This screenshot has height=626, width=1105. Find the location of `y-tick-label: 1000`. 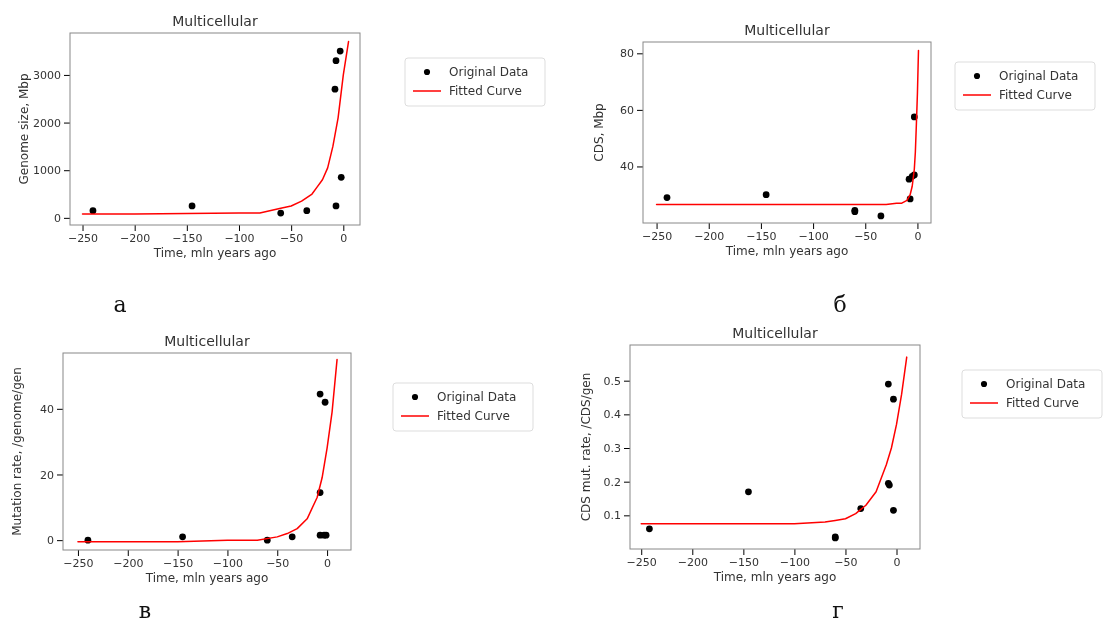

y-tick-label: 1000 is located at coordinates (47, 171).